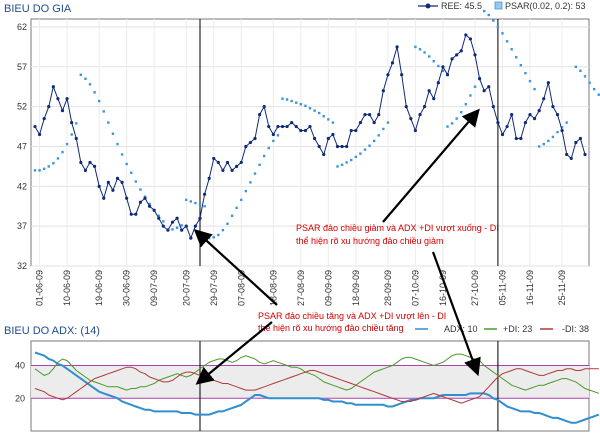 The width and height of the screenshot is (600, 437). What do you see at coordinates (530, 287) in the screenshot?
I see `price-x-tick-label: 16-11-09` at bounding box center [530, 287].